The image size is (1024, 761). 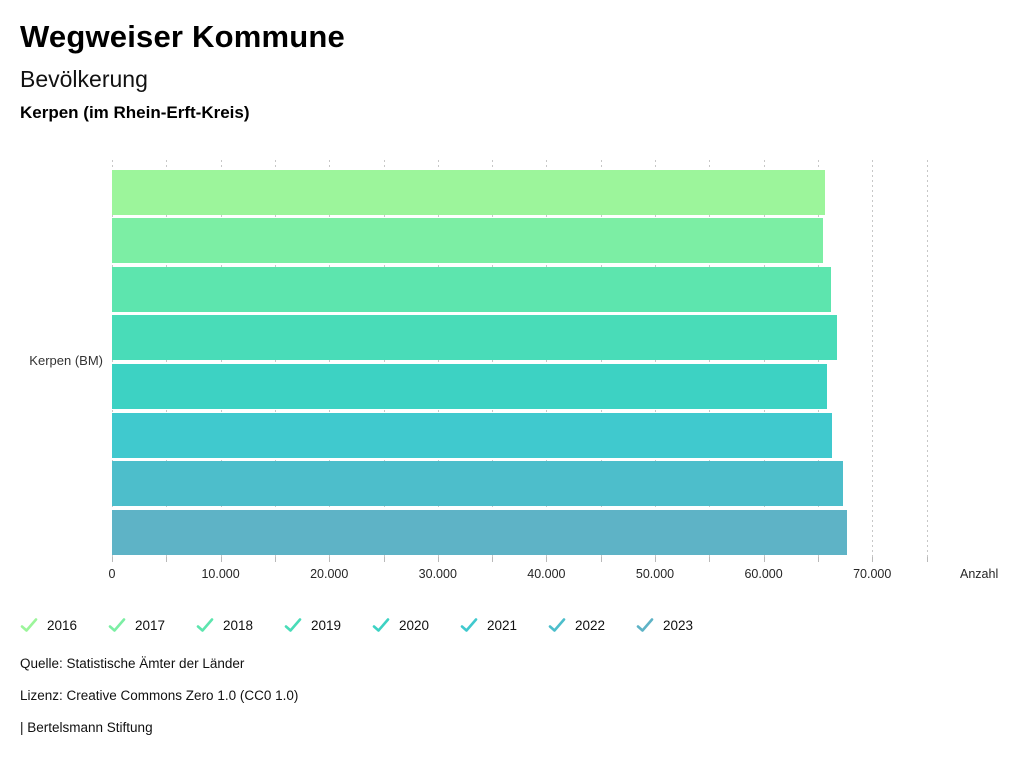 I want to click on bar-2017, so click(x=468, y=241).